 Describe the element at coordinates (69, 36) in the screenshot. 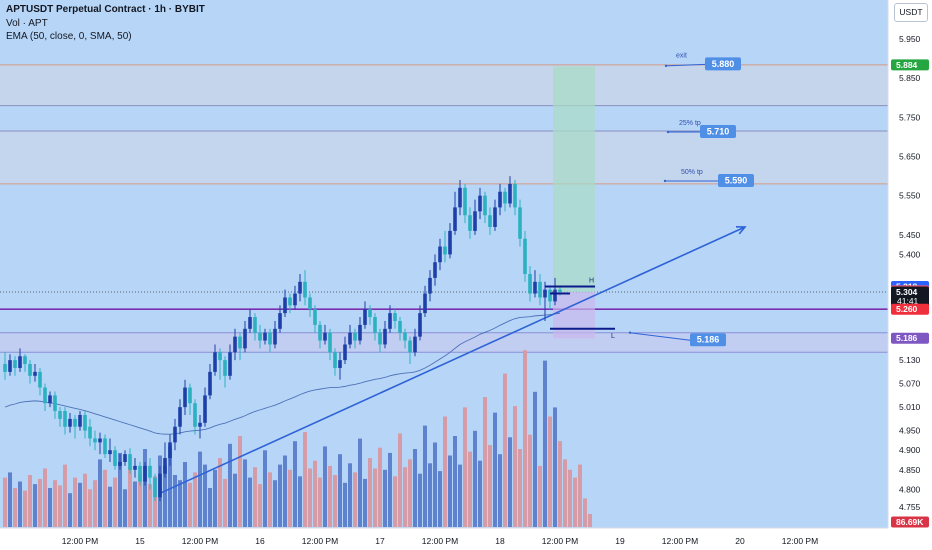

I see `ema-indicator-label: EMA (50, close, 0, SMA, 50)` at that location.